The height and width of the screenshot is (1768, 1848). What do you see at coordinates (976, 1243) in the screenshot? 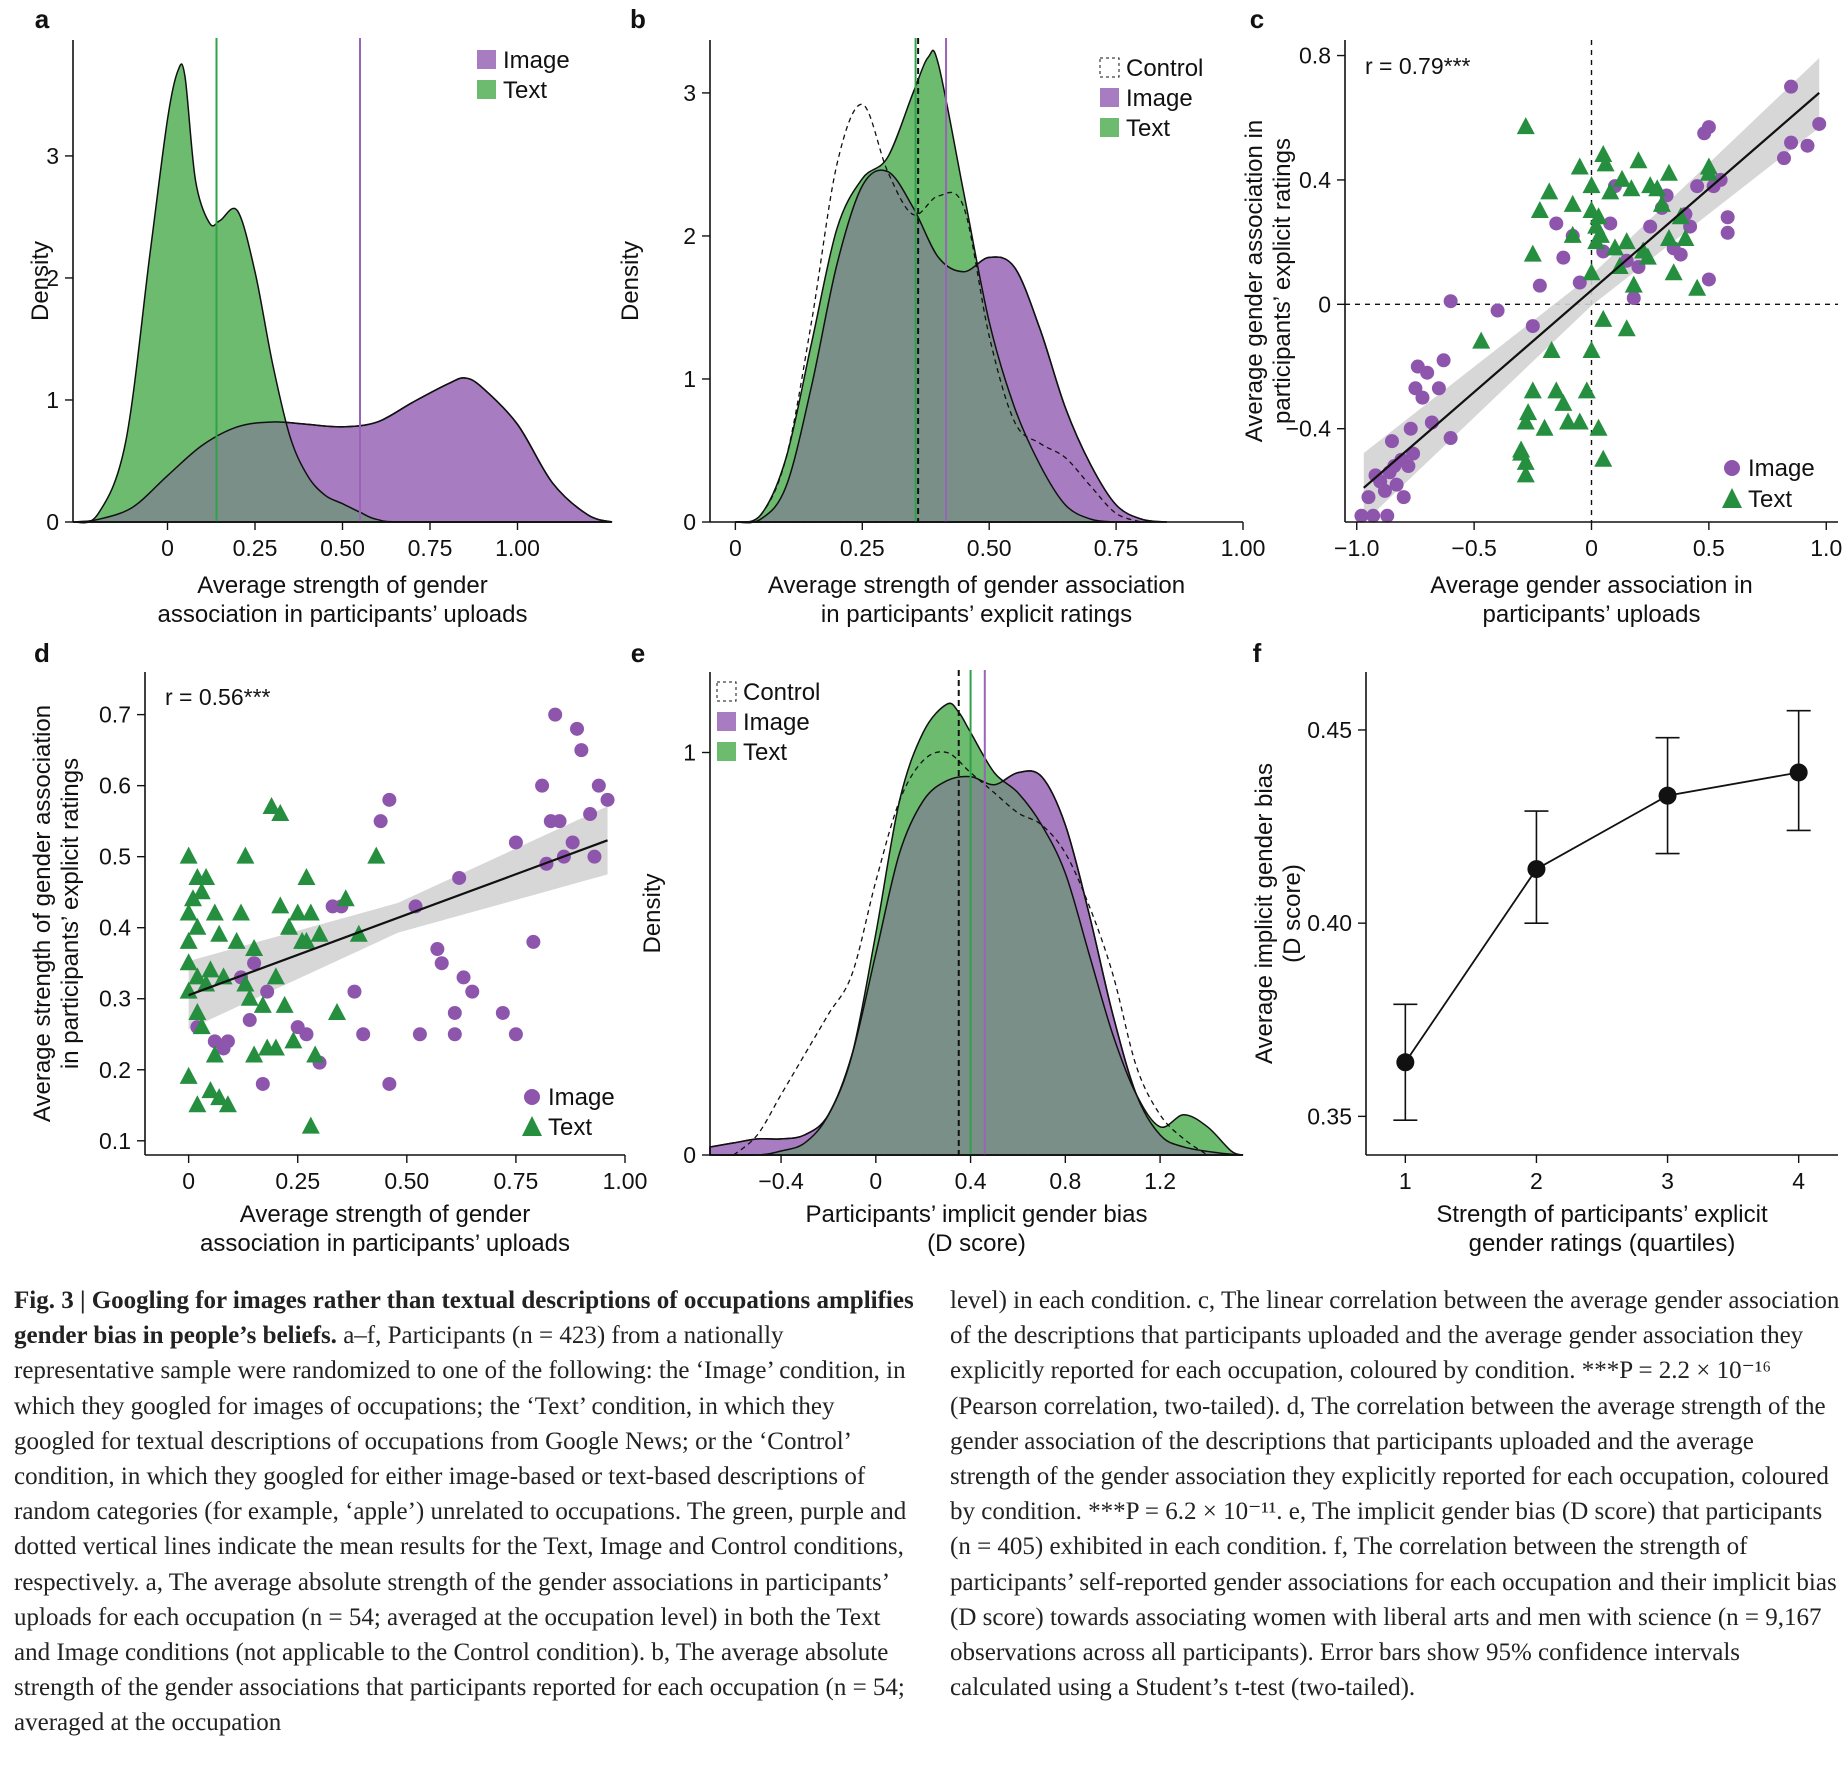
I see `x-axis-title: (D score)` at bounding box center [976, 1243].